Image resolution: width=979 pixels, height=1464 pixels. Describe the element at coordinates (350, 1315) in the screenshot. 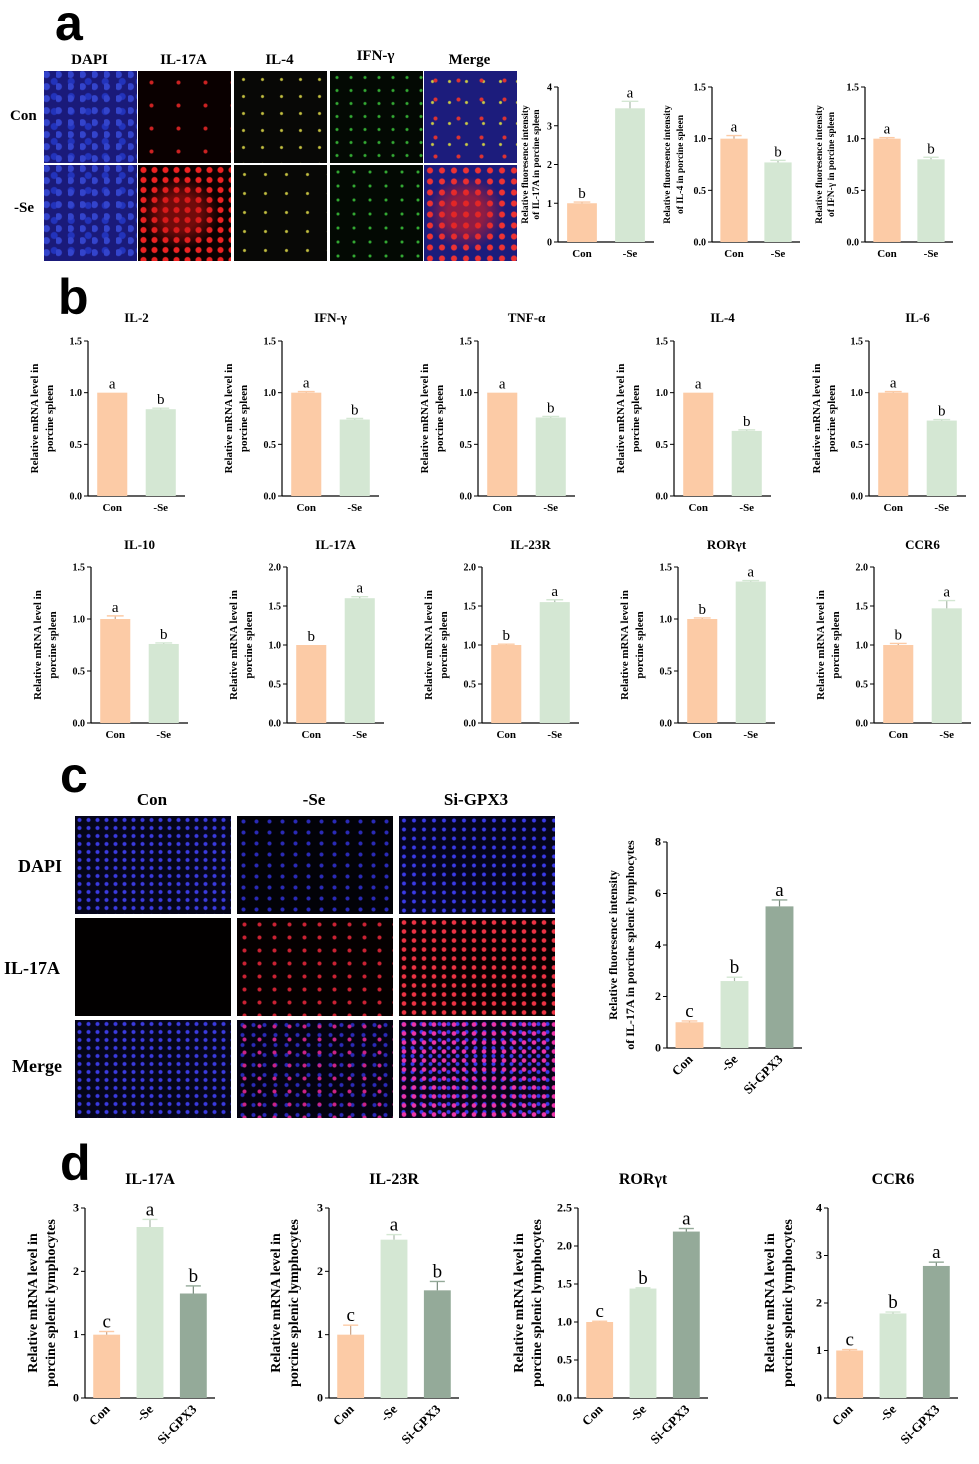

I see `significance-letter: c` at that location.